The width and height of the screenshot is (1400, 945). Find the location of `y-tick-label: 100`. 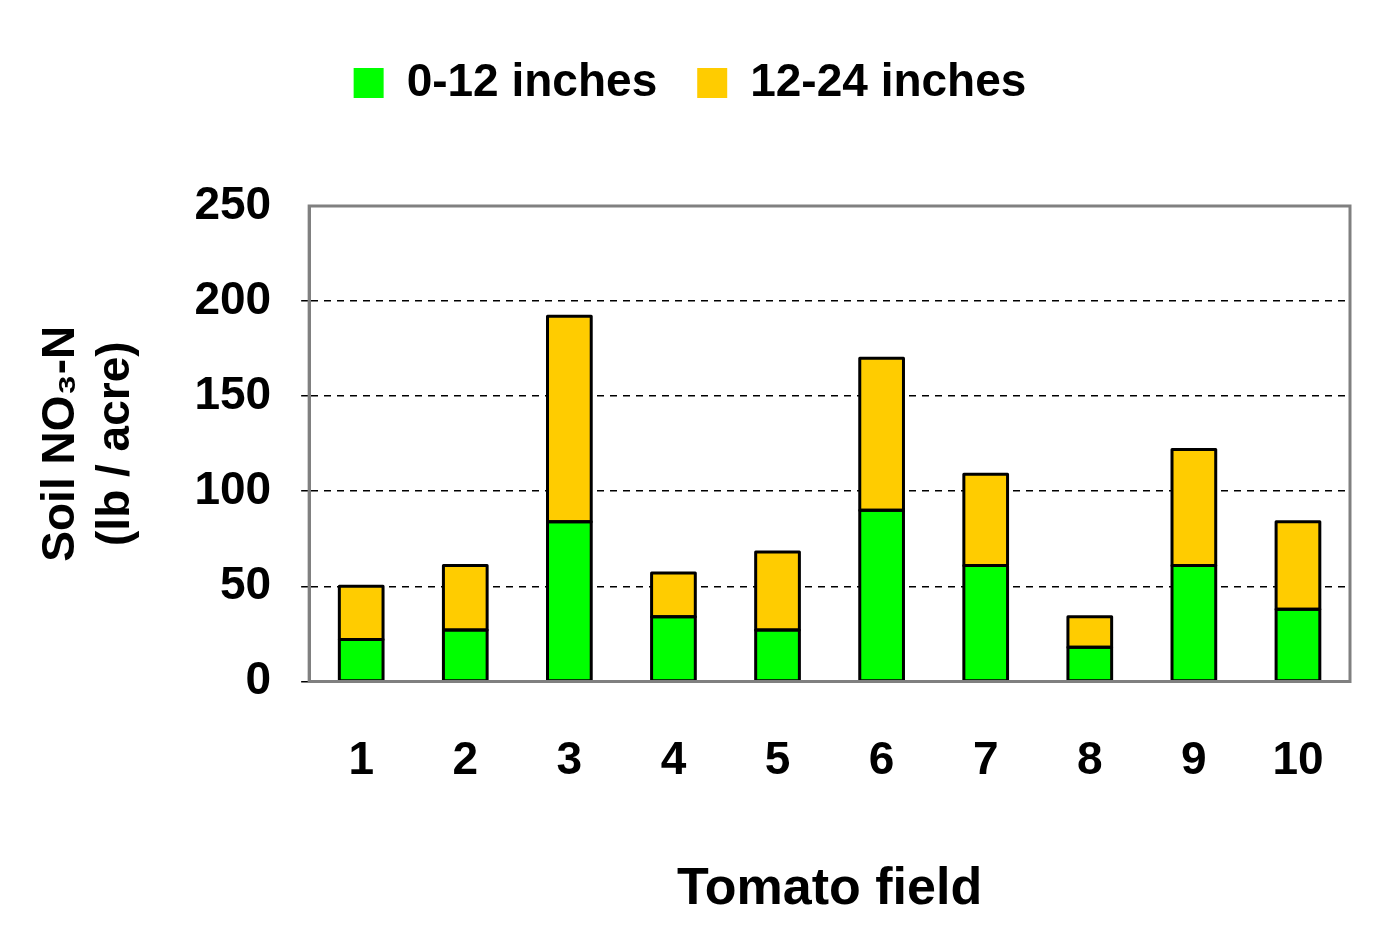

y-tick-label: 100 is located at coordinates (233, 487).